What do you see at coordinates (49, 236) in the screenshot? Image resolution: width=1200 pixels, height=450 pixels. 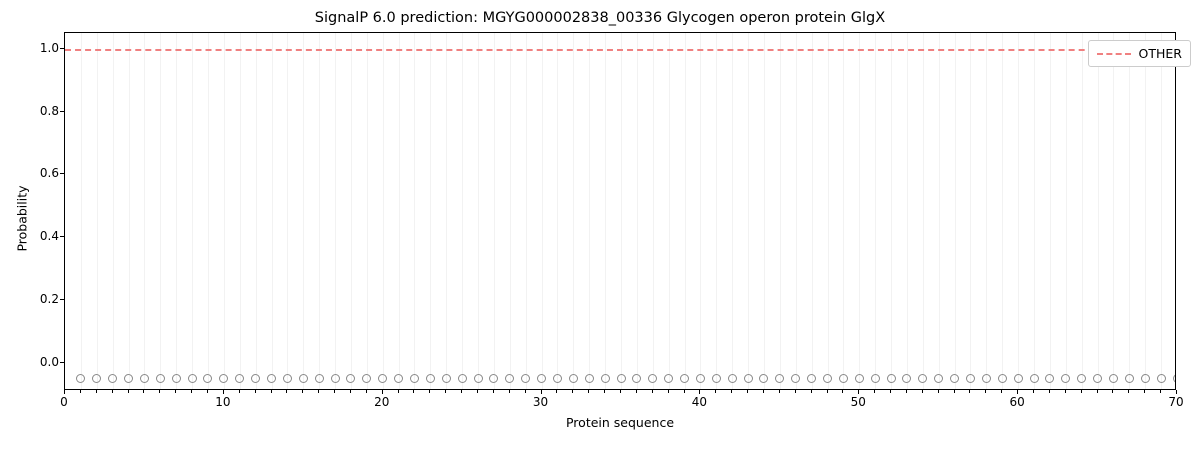 I see `y-tick-label: 0.4` at bounding box center [49, 236].